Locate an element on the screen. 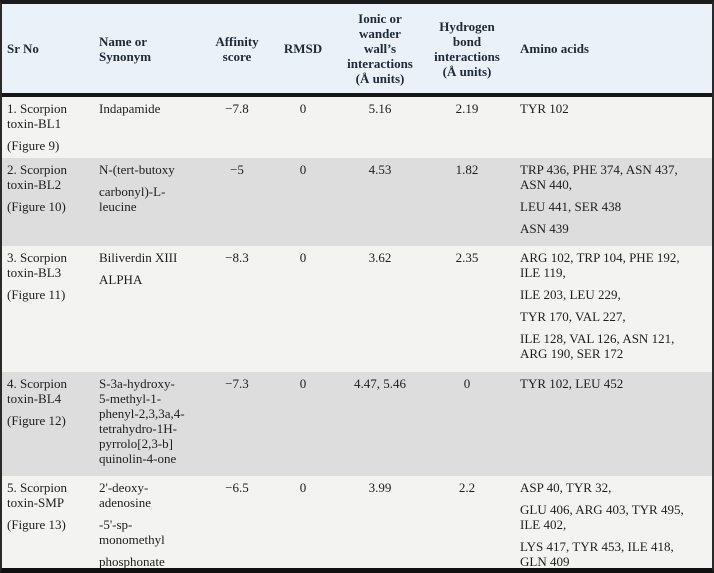 The width and height of the screenshot is (714, 573). cell-paragraph: N-(tert-butoxy is located at coordinates (137, 169).